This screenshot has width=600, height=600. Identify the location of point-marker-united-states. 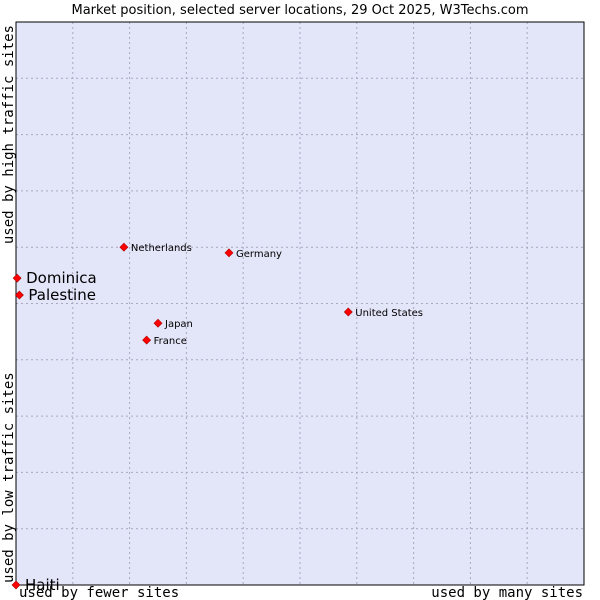
(348, 312).